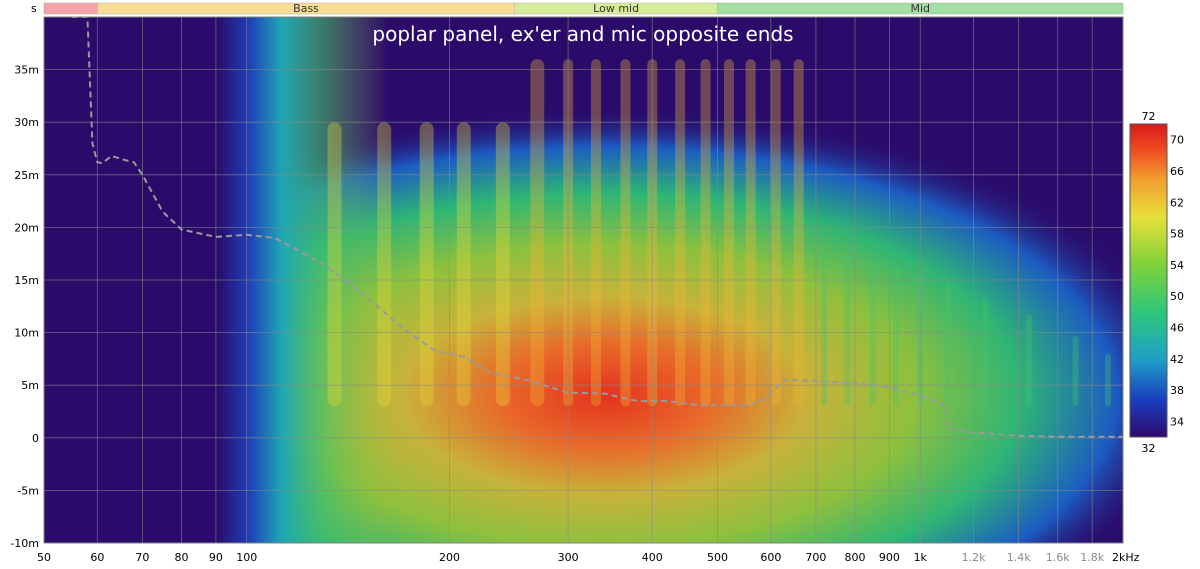 The width and height of the screenshot is (1200, 569). What do you see at coordinates (142, 557) in the screenshot?
I see `x-tick-label: 70` at bounding box center [142, 557].